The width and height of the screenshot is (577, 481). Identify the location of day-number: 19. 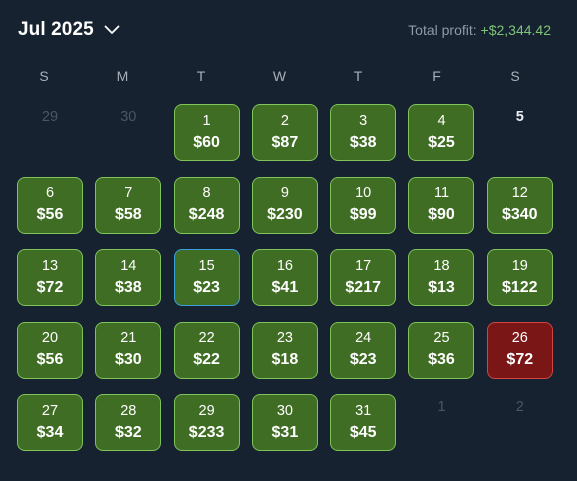
(519, 265).